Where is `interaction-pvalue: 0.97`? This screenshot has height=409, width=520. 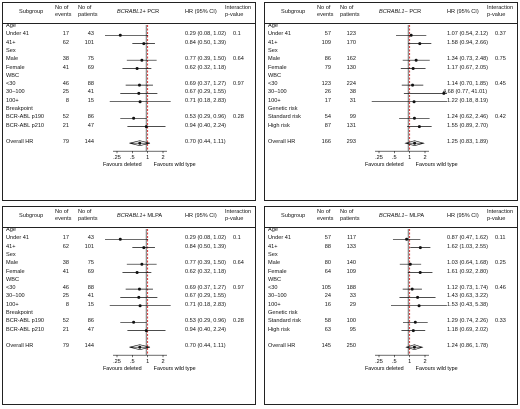 interaction-pvalue: 0.97 is located at coordinates (238, 84).